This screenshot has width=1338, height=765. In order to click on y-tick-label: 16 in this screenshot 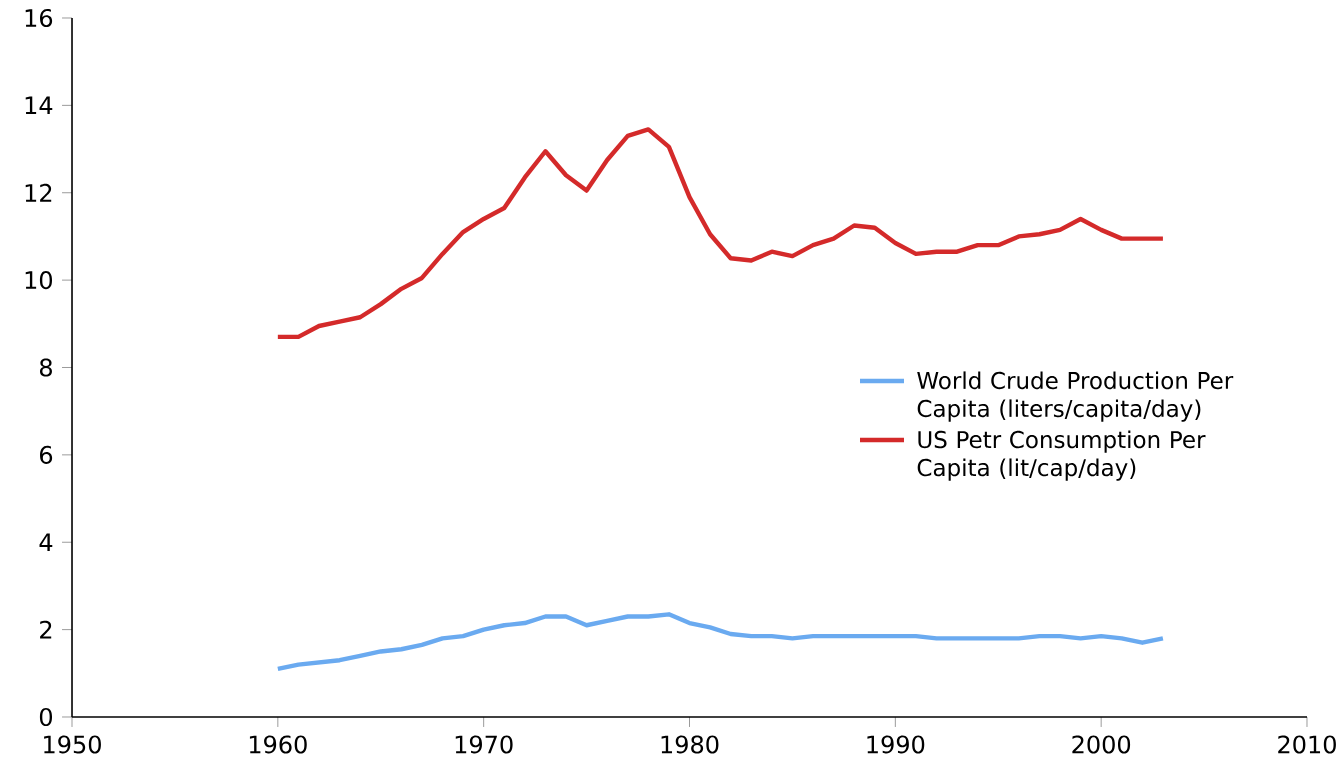, I will do `click(39, 18)`.